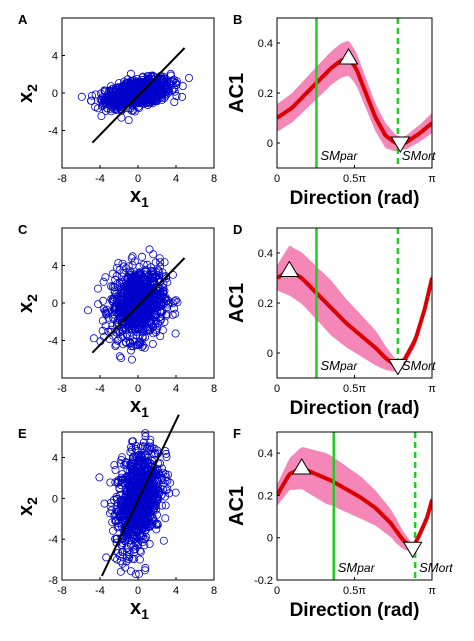 This screenshot has height=641, width=474. What do you see at coordinates (53, 342) in the screenshot?
I see `y-tick-label: -4` at bounding box center [53, 342].